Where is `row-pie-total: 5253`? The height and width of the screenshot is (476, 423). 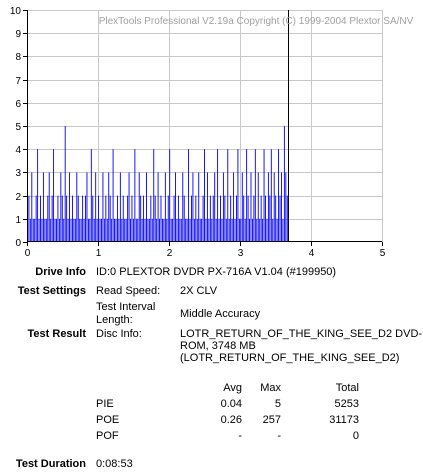 row-pie-total: 5253 is located at coordinates (346, 404).